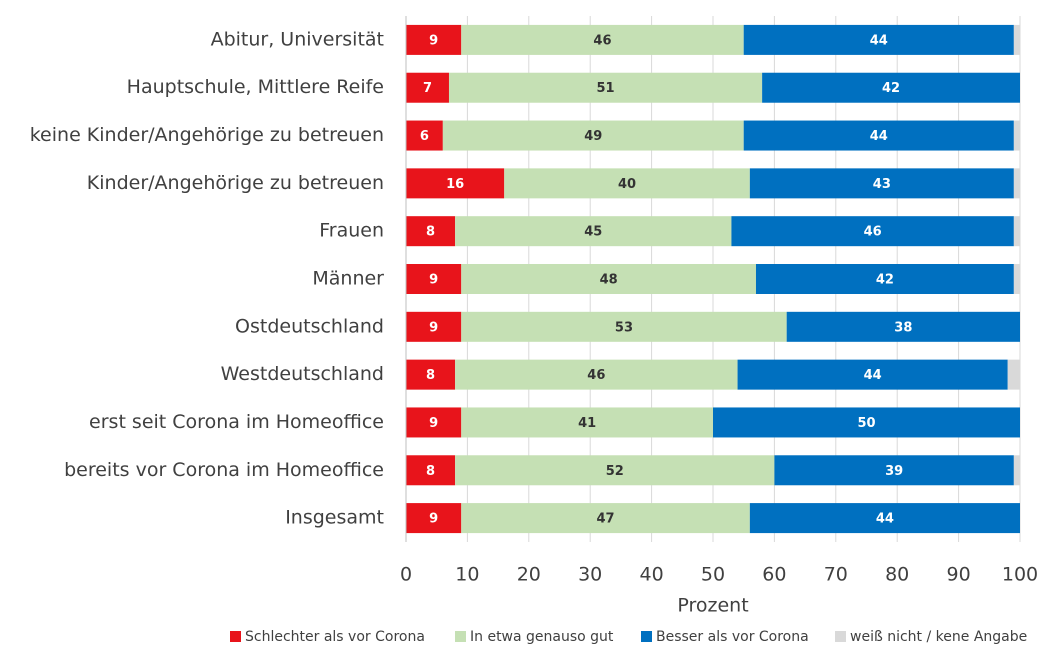 Image resolution: width=1045 pixels, height=648 pixels. I want to click on data-label: 7, so click(427, 88).